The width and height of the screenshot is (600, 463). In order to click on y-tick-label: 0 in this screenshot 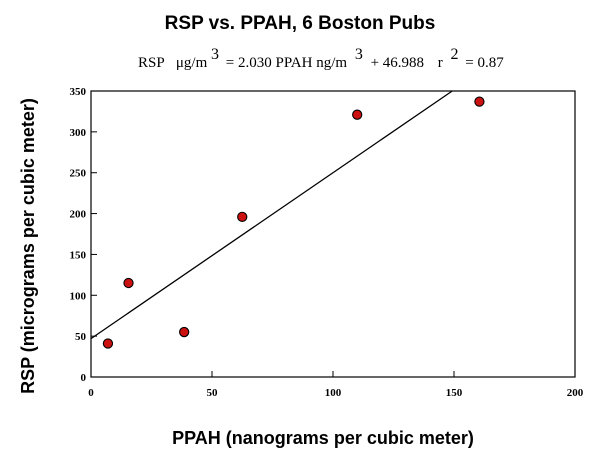, I will do `click(84, 378)`.